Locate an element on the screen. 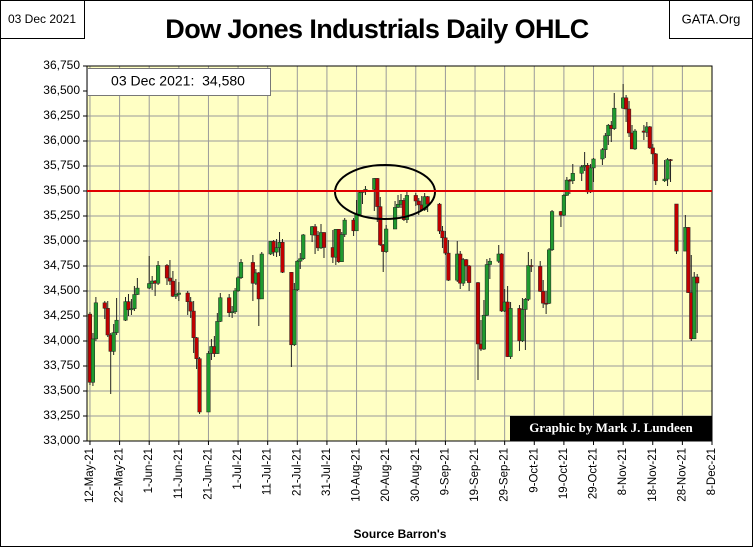  x-tick-label: 29-Sep-21 is located at coordinates (505, 475).